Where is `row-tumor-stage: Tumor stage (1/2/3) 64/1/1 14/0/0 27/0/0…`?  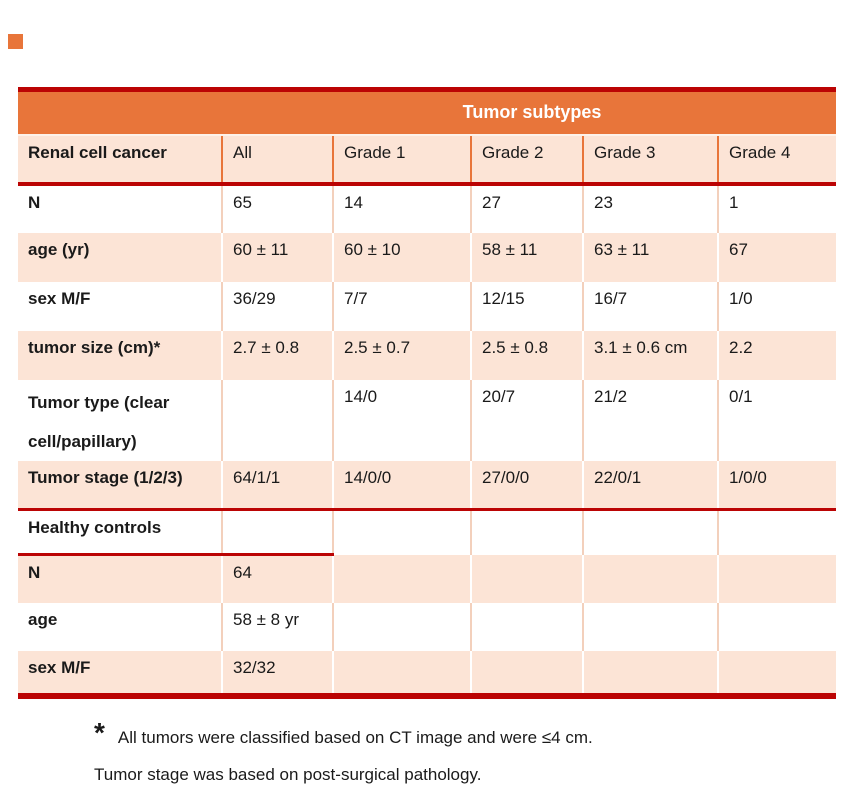 row-tumor-stage: Tumor stage (1/2/3) 64/1/1 14/0/0 27/0/0… is located at coordinates (427, 486).